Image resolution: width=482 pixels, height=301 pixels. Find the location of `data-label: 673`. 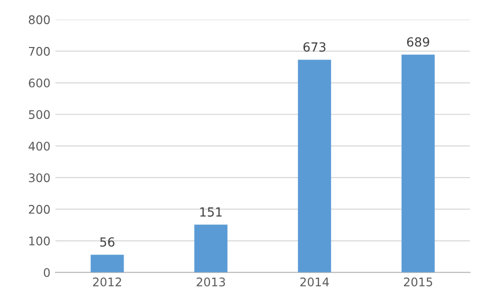

data-label: 673 is located at coordinates (314, 47).